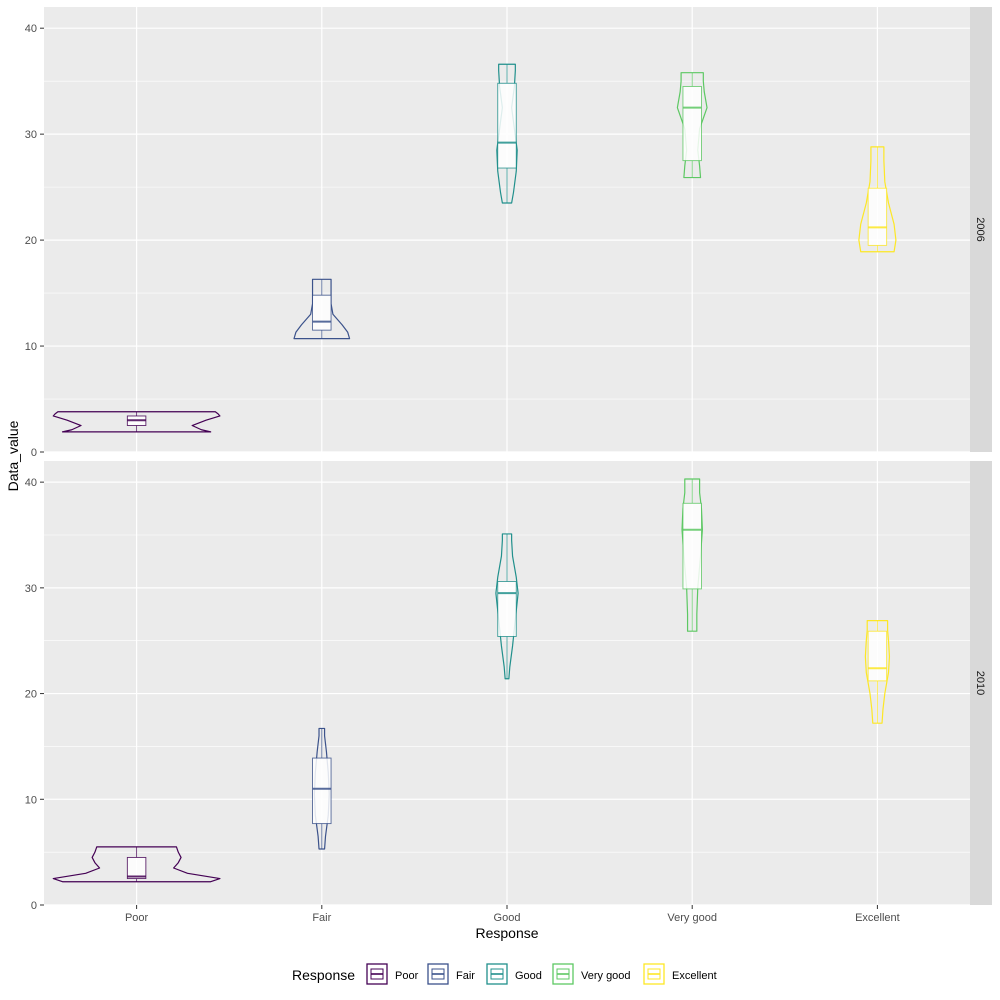 This screenshot has width=1000, height=1000. What do you see at coordinates (507, 918) in the screenshot?
I see `x-tick-label: Good` at bounding box center [507, 918].